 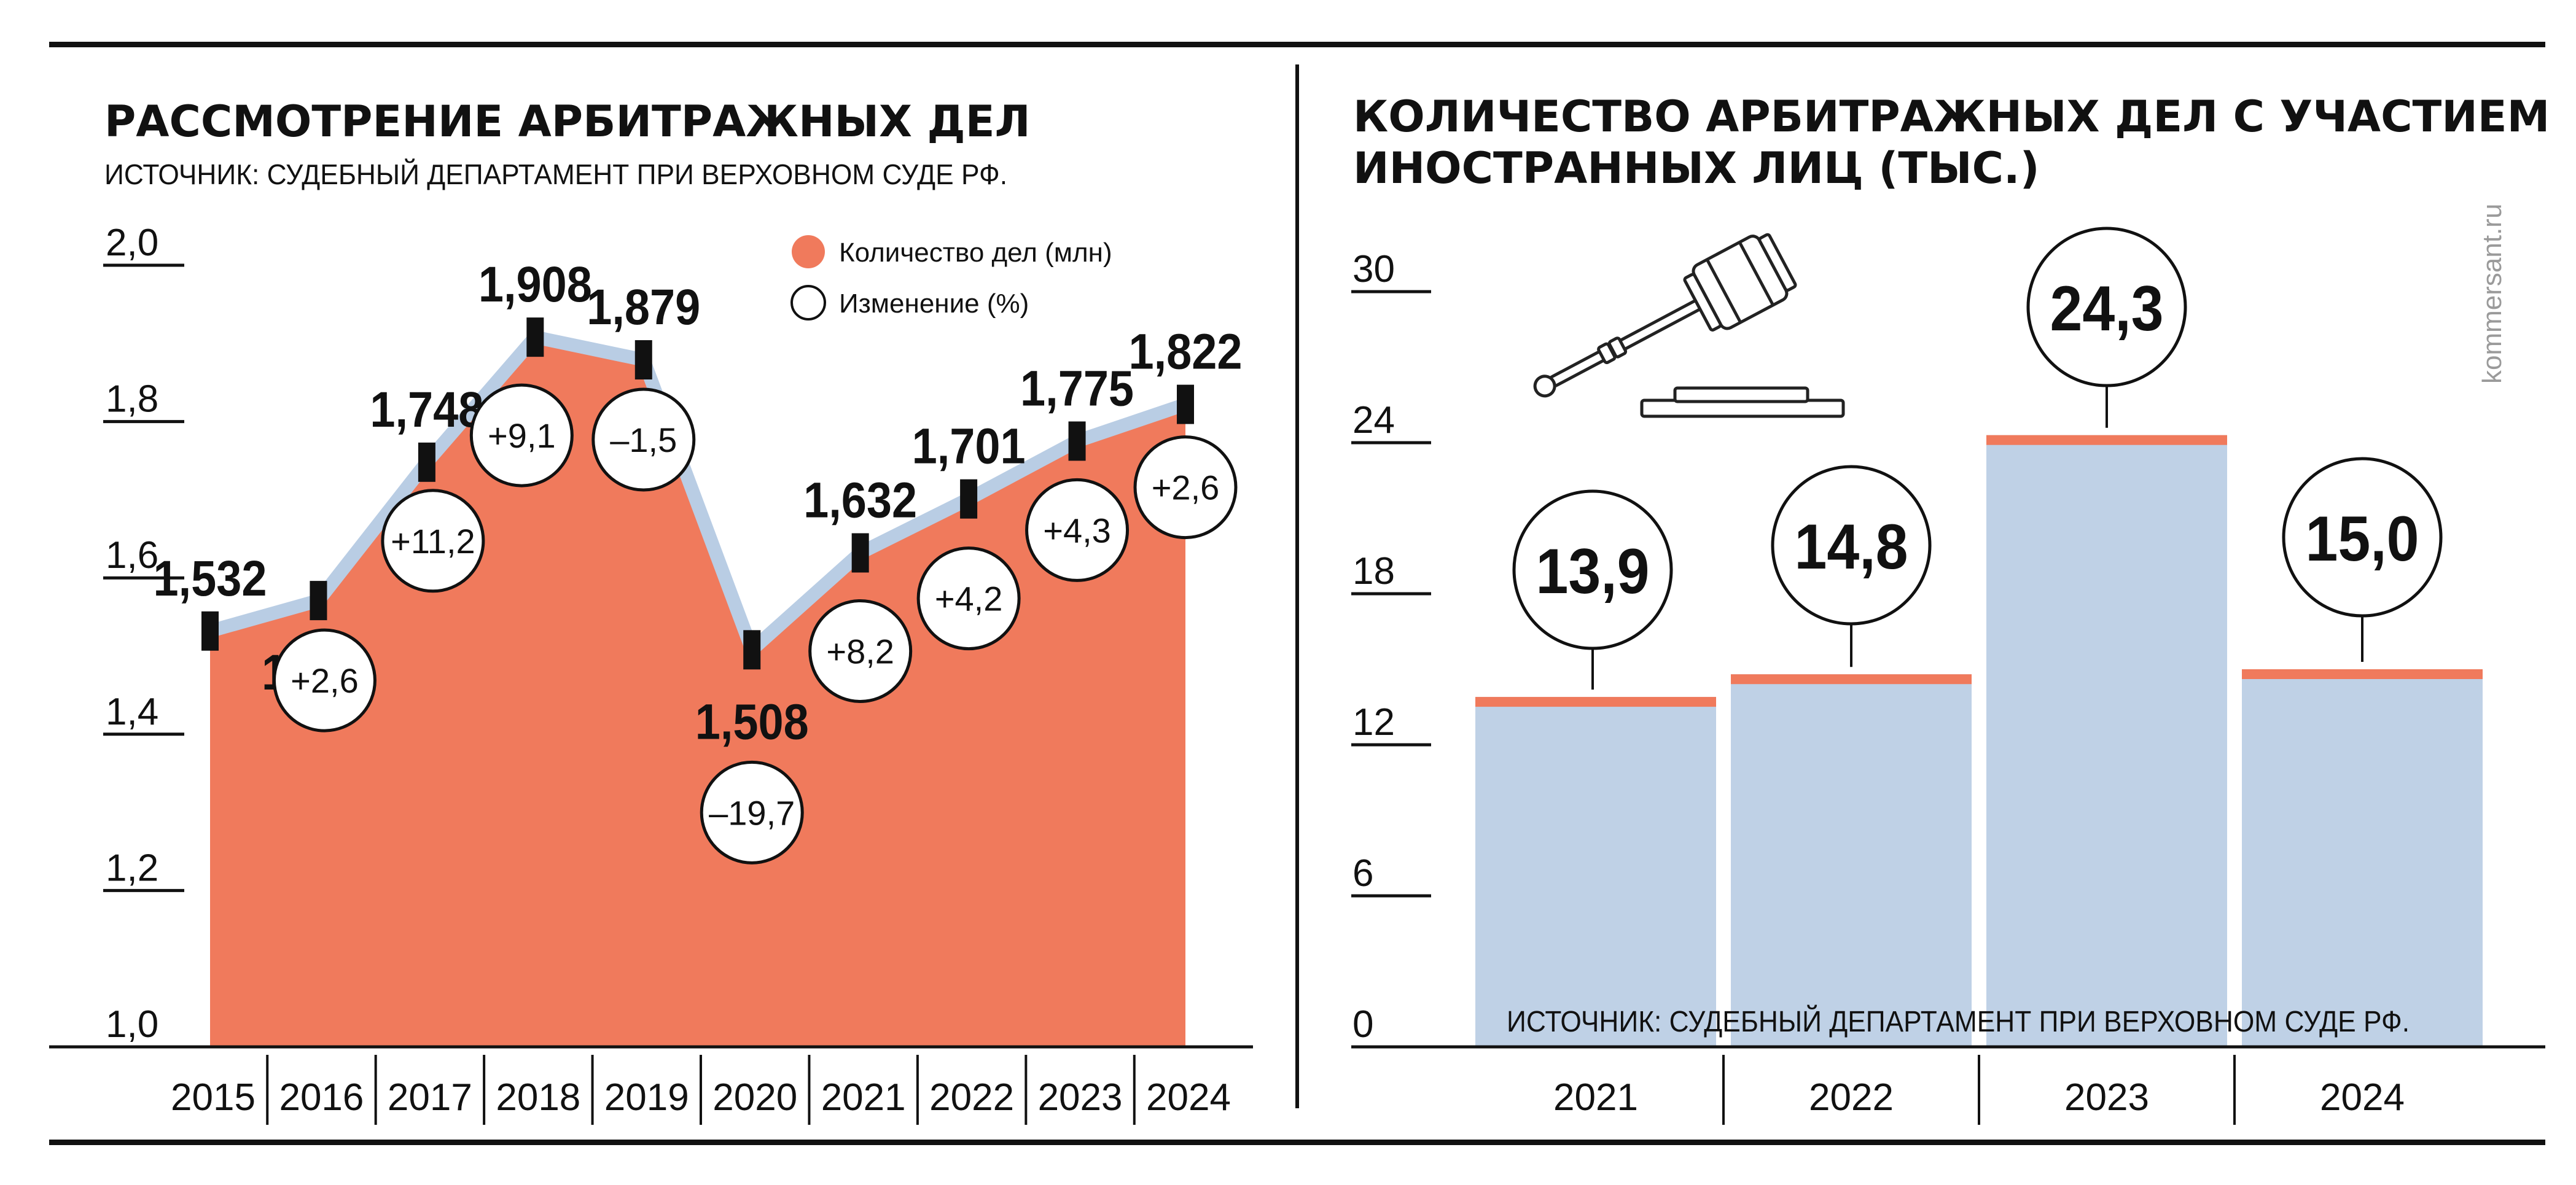 I want to click on value-label: 1,748, so click(x=426, y=410).